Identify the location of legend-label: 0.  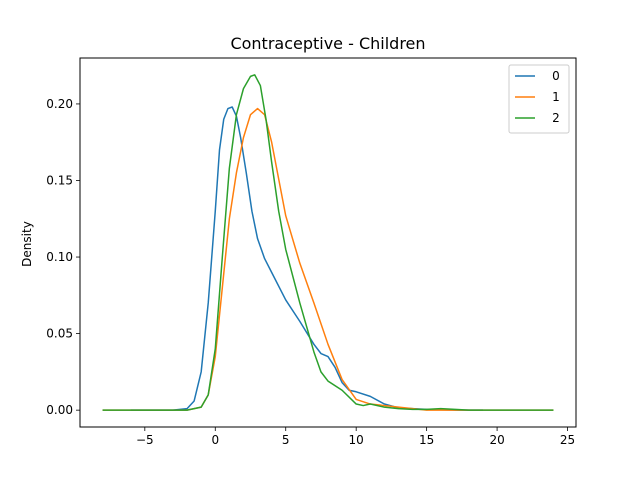
(556, 76).